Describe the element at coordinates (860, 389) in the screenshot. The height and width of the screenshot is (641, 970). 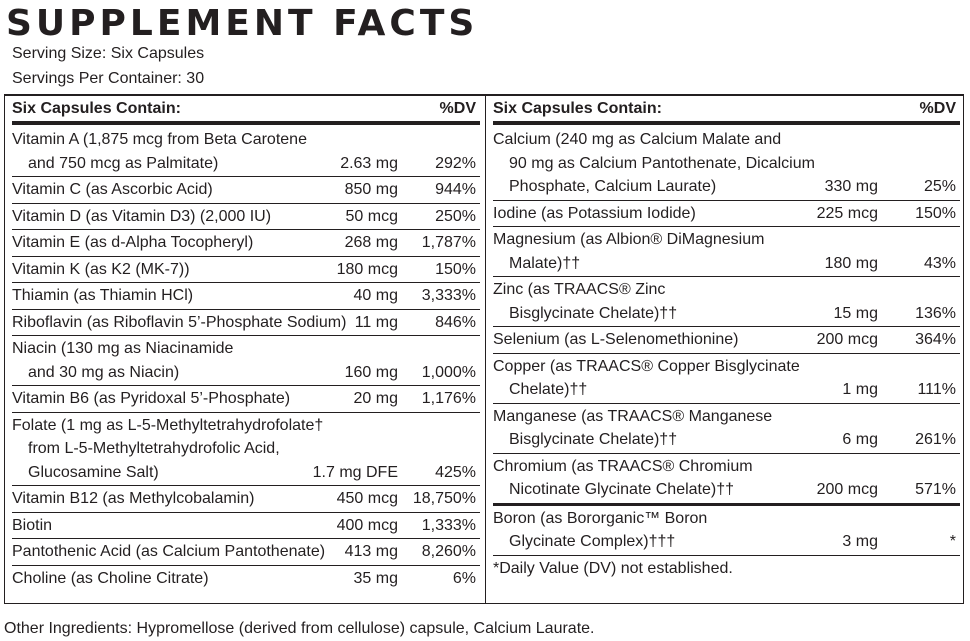
I see `nutrient-amount: 1 mg` at that location.